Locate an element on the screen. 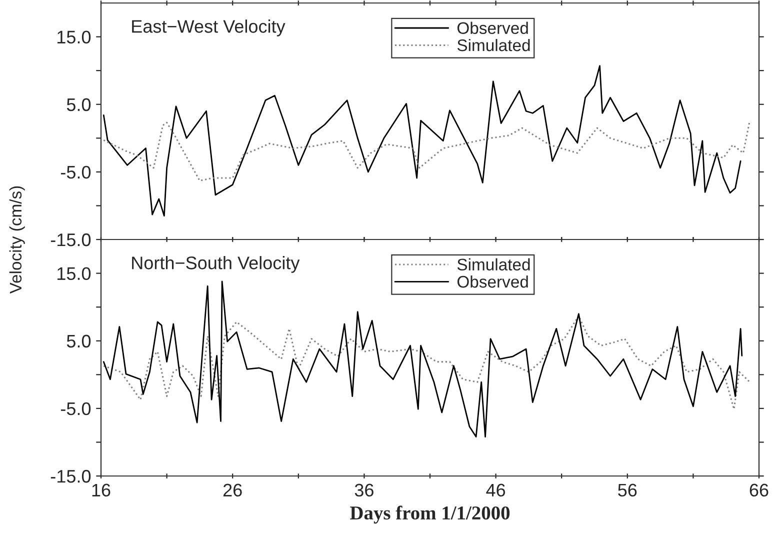 This screenshot has height=535, width=778. x-tick-label: 66 is located at coordinates (759, 490).